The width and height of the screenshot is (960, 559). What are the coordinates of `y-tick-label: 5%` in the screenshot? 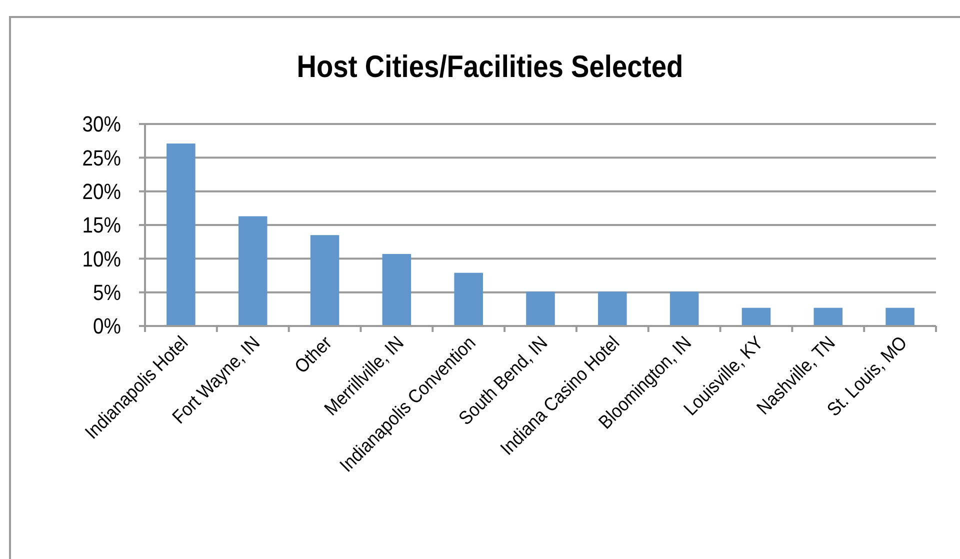 It's located at (107, 293).